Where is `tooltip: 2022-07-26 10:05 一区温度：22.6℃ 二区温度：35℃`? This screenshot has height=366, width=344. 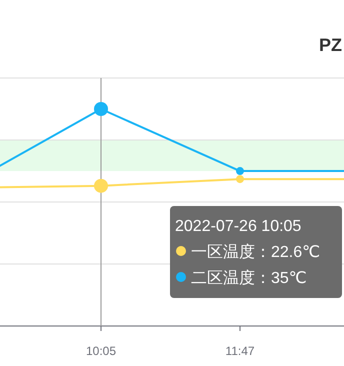
tooltip: 2022-07-26 10:05 一区温度：22.6℃ 二区温度：35℃ is located at coordinates (256, 252).